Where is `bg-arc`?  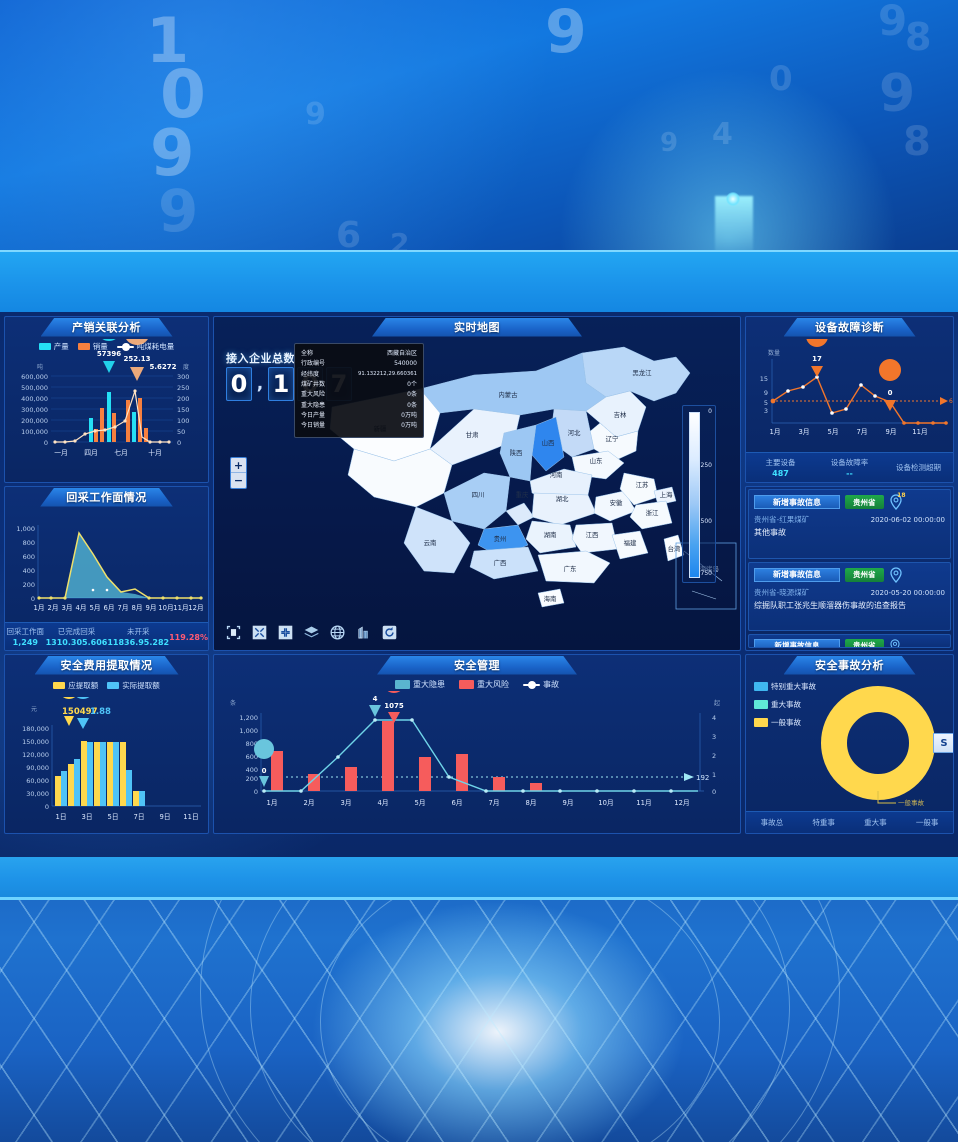 bg-arc is located at coordinates (520, 997).